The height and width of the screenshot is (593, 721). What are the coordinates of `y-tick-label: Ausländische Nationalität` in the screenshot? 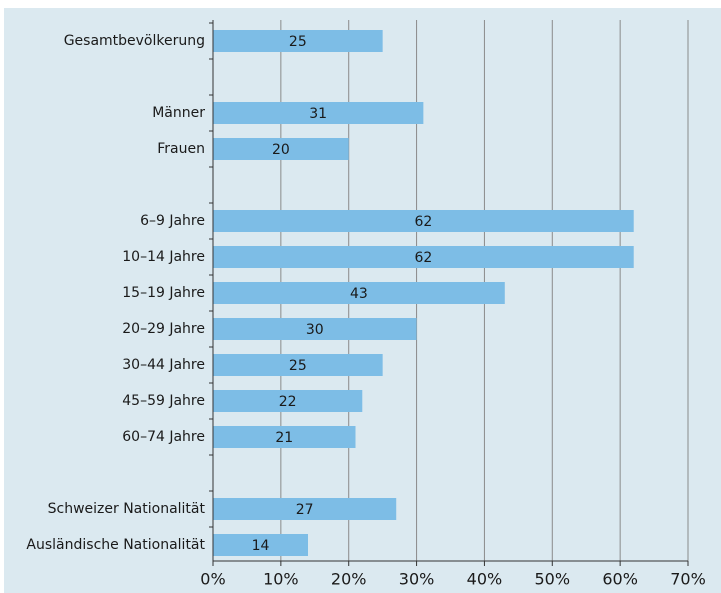 It's located at (115, 545).